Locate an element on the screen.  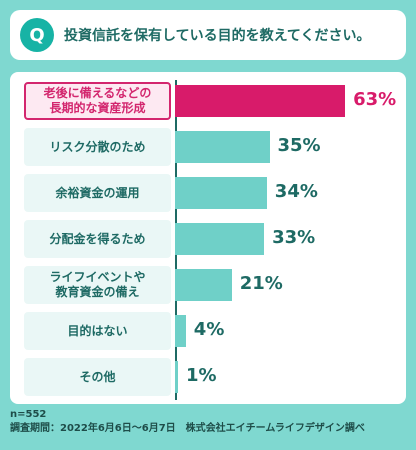
chart-row: リスク分散のため 35% is located at coordinates (208, 148).